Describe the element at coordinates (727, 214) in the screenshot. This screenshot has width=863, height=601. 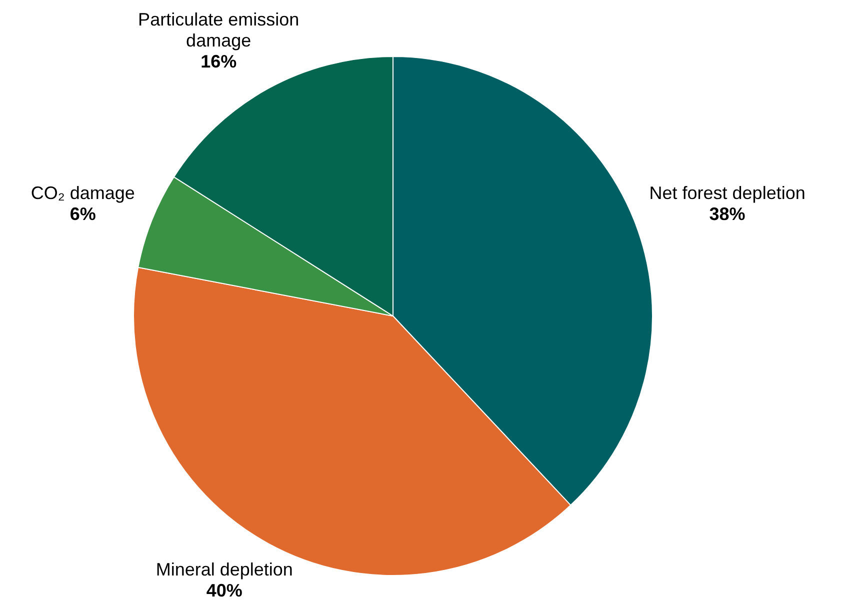
I see `data-label: 38%` at that location.